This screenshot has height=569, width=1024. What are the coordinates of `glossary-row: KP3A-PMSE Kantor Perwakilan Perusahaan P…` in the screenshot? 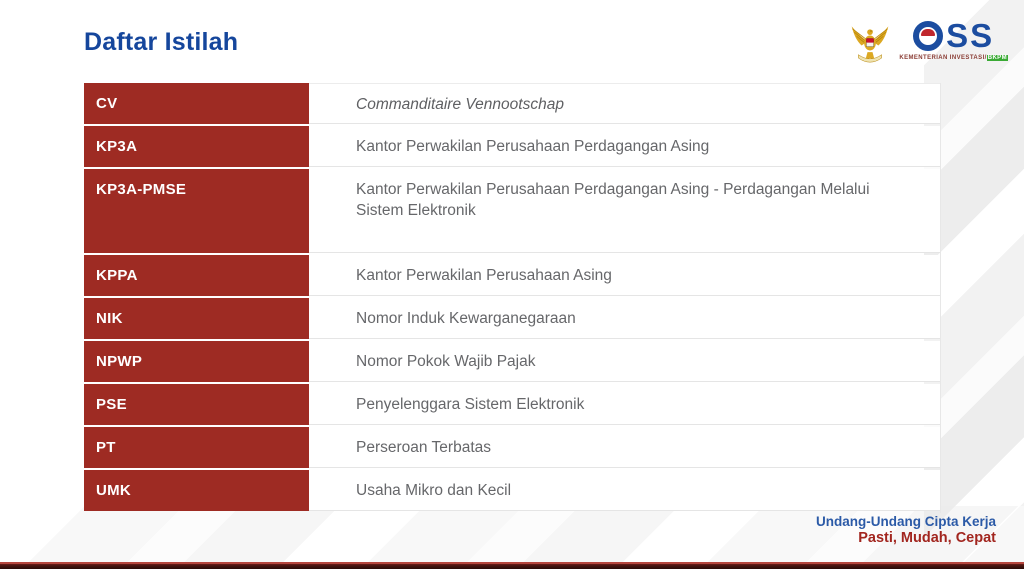 It's located at (512, 211).